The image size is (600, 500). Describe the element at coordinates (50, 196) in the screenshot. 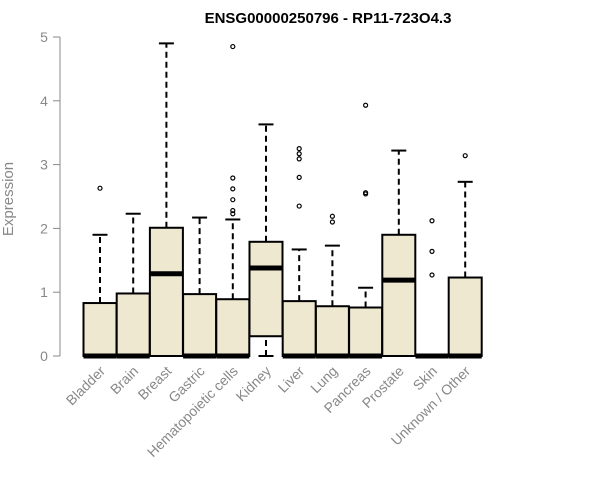

I see `y-axis: 0 1 2 3 4 5` at that location.